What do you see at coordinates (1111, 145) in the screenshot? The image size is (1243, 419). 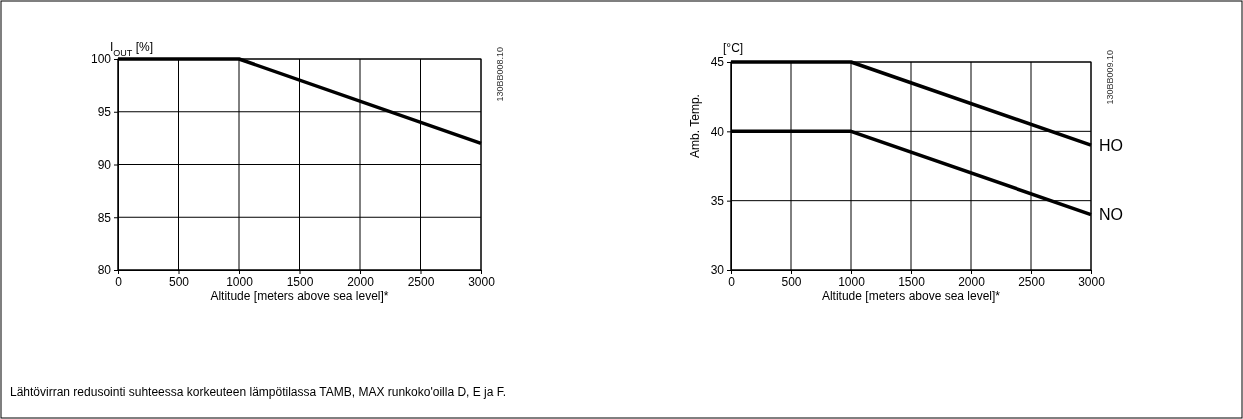 I see `series-label: HO` at bounding box center [1111, 145].